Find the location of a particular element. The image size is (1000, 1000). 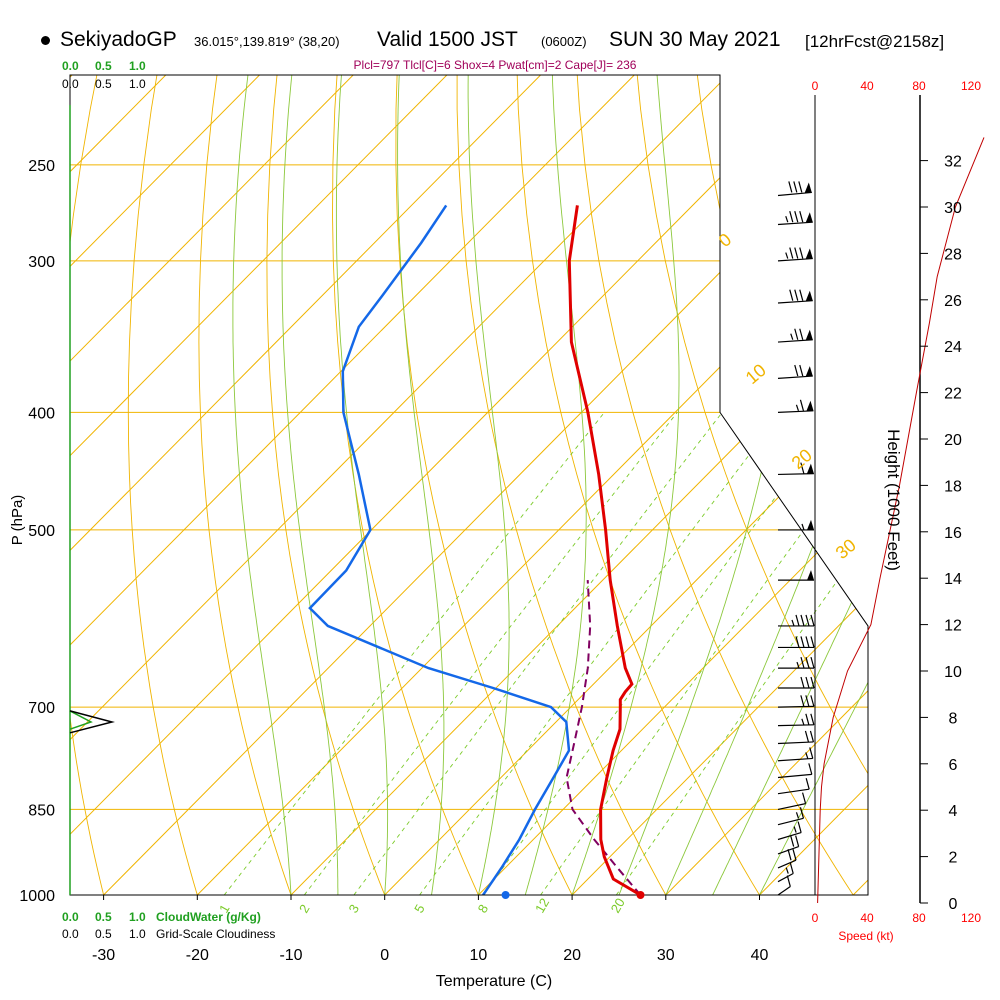

height-tick-label: 22 is located at coordinates (953, 394).